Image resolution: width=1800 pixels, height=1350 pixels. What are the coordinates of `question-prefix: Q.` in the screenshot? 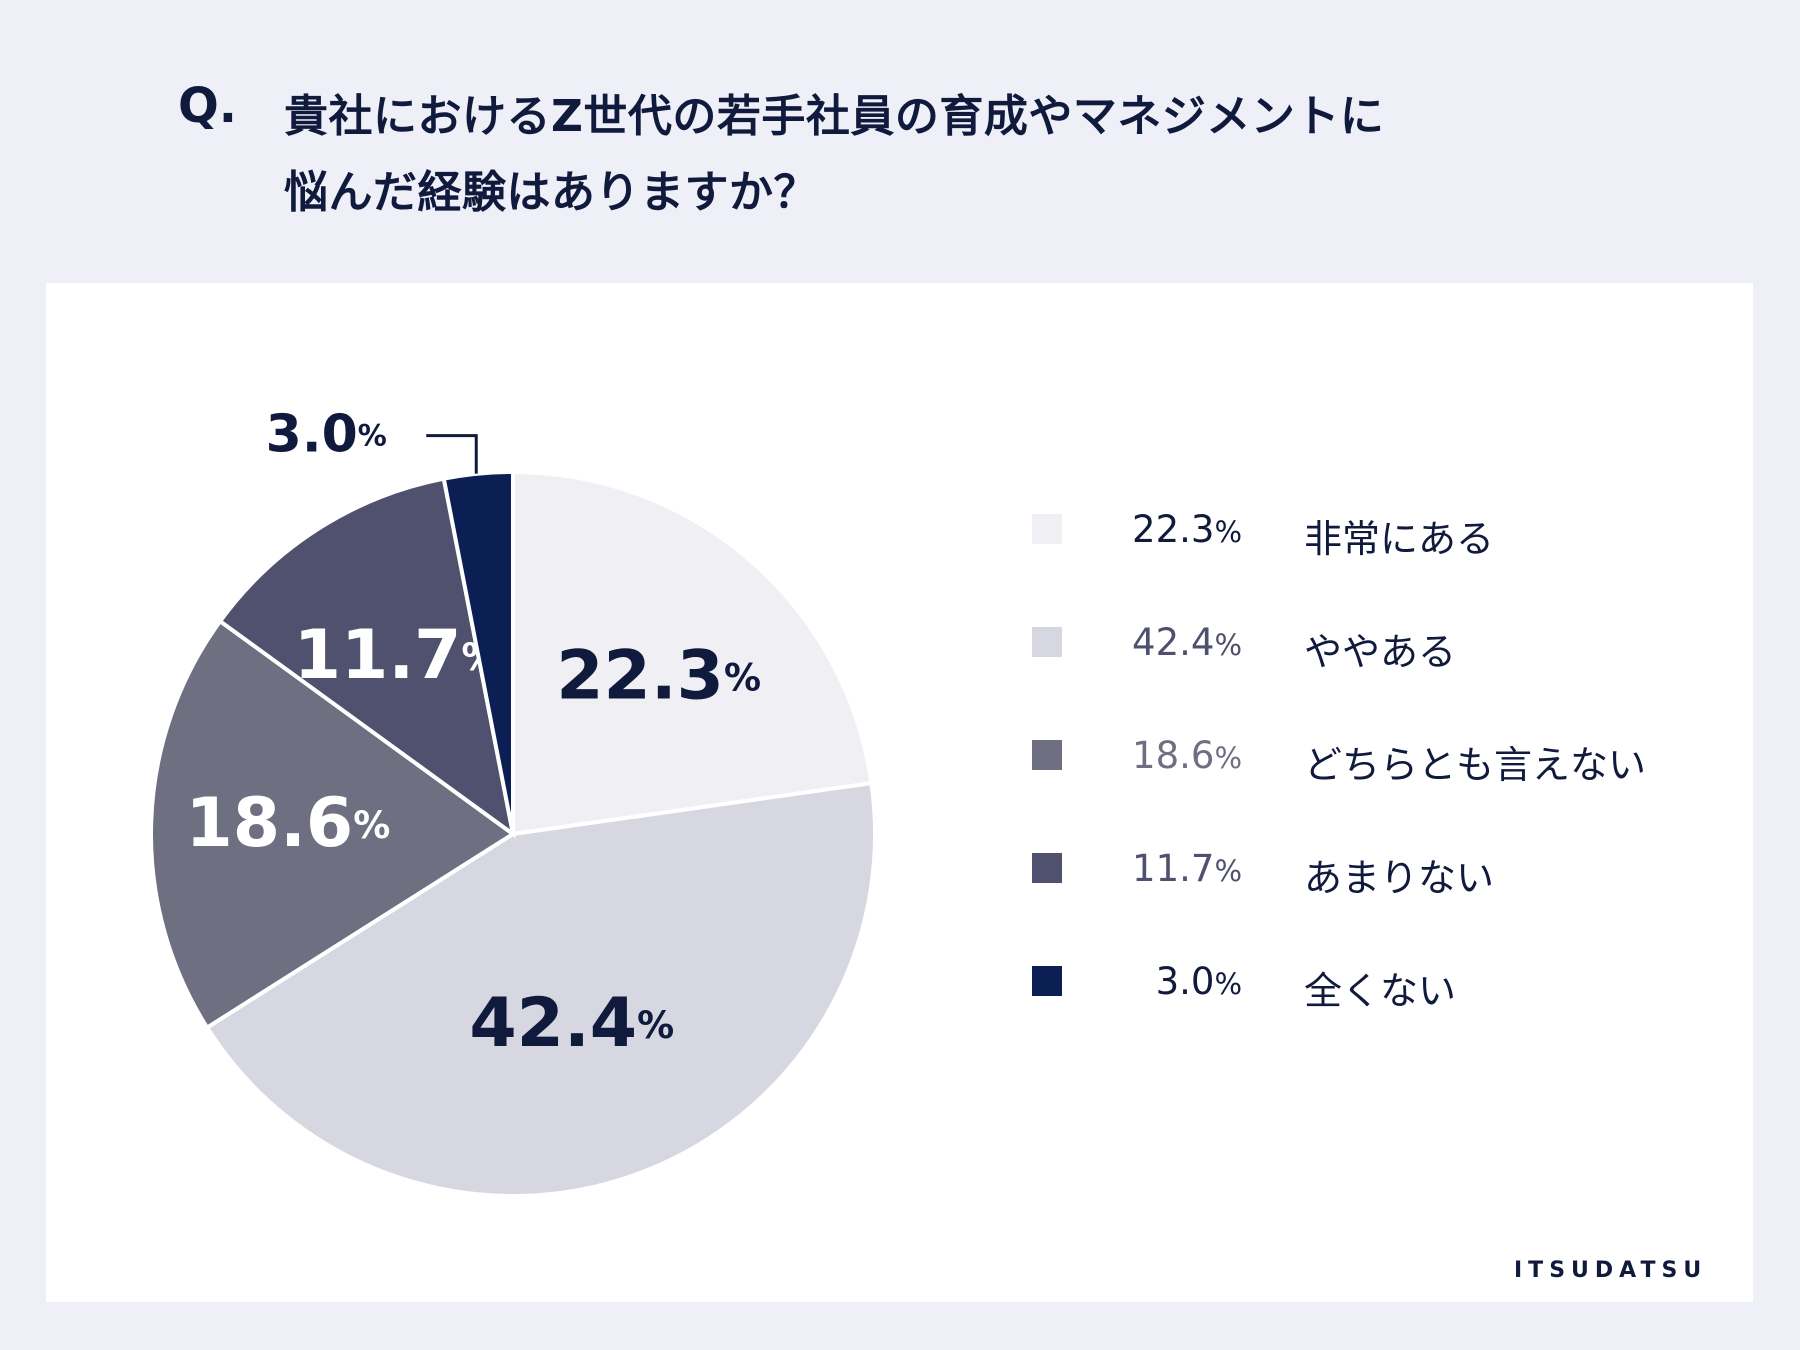 It's located at (208, 106).